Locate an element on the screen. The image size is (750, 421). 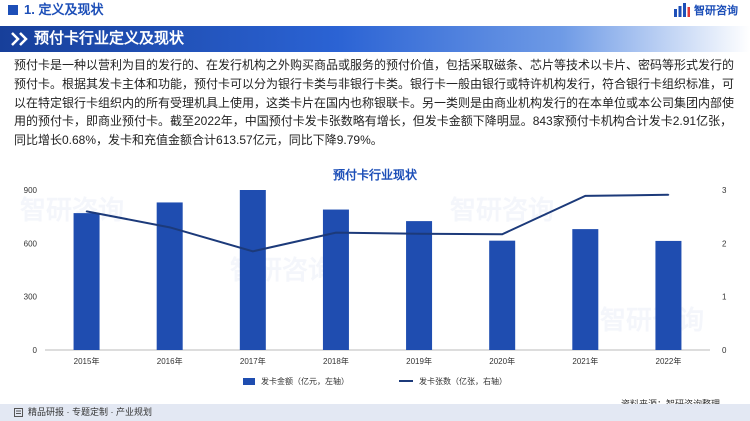
line-point-2016年 is located at coordinates (169, 227).